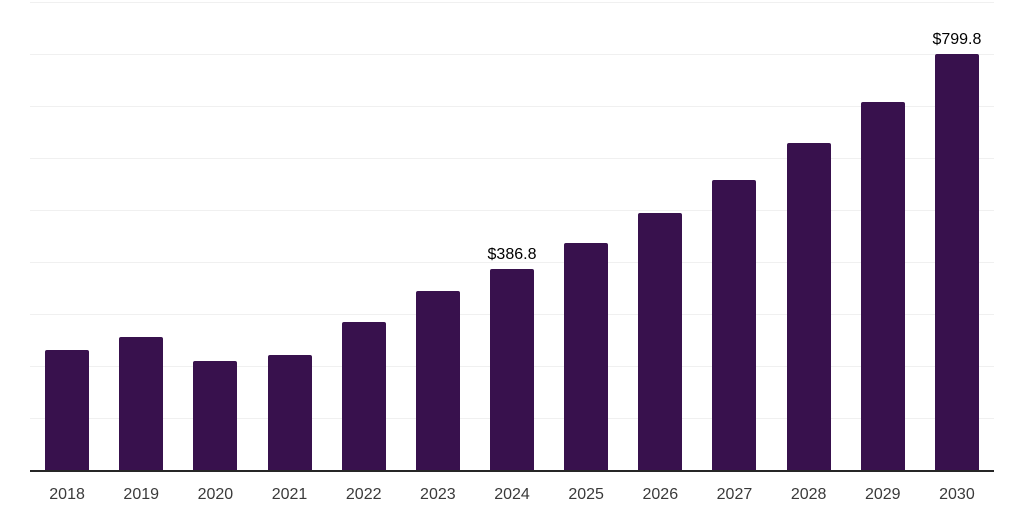 The image size is (1024, 512). What do you see at coordinates (882, 494) in the screenshot?
I see `x-tick-label-2029: 2029` at bounding box center [882, 494].